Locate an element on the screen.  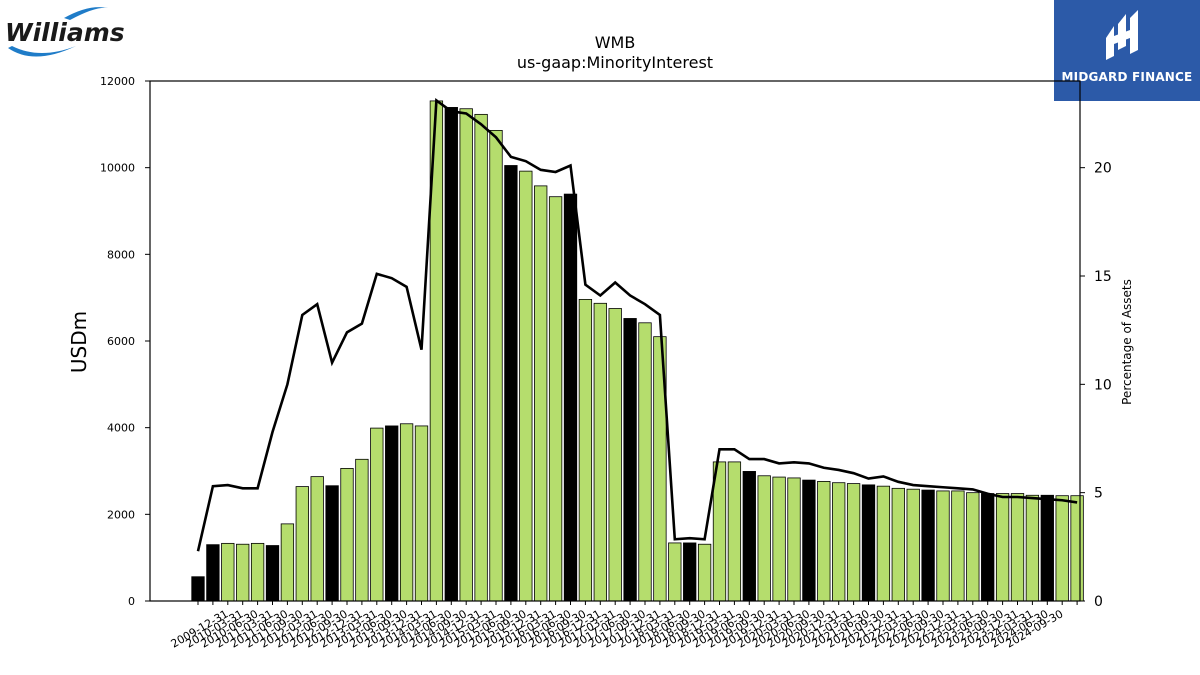
y-axis-label: USDm is located at coordinates (79, 342).